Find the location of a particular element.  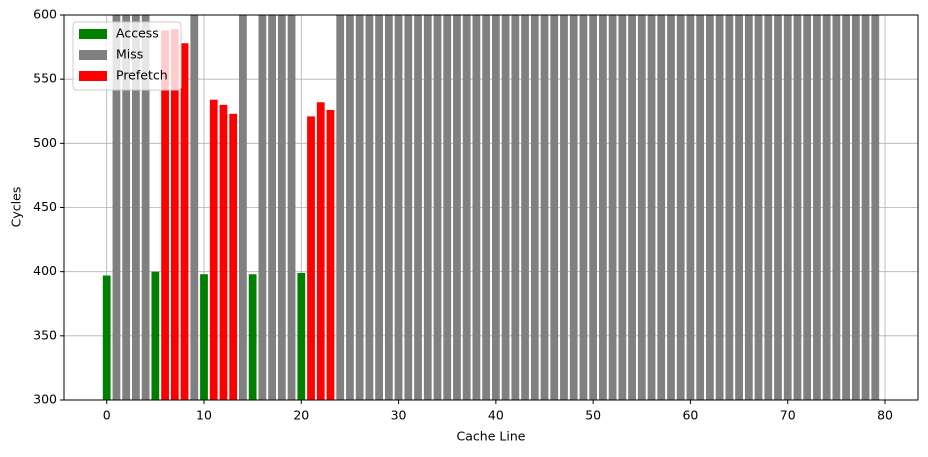

x-tick-label: 0 is located at coordinates (107, 415).